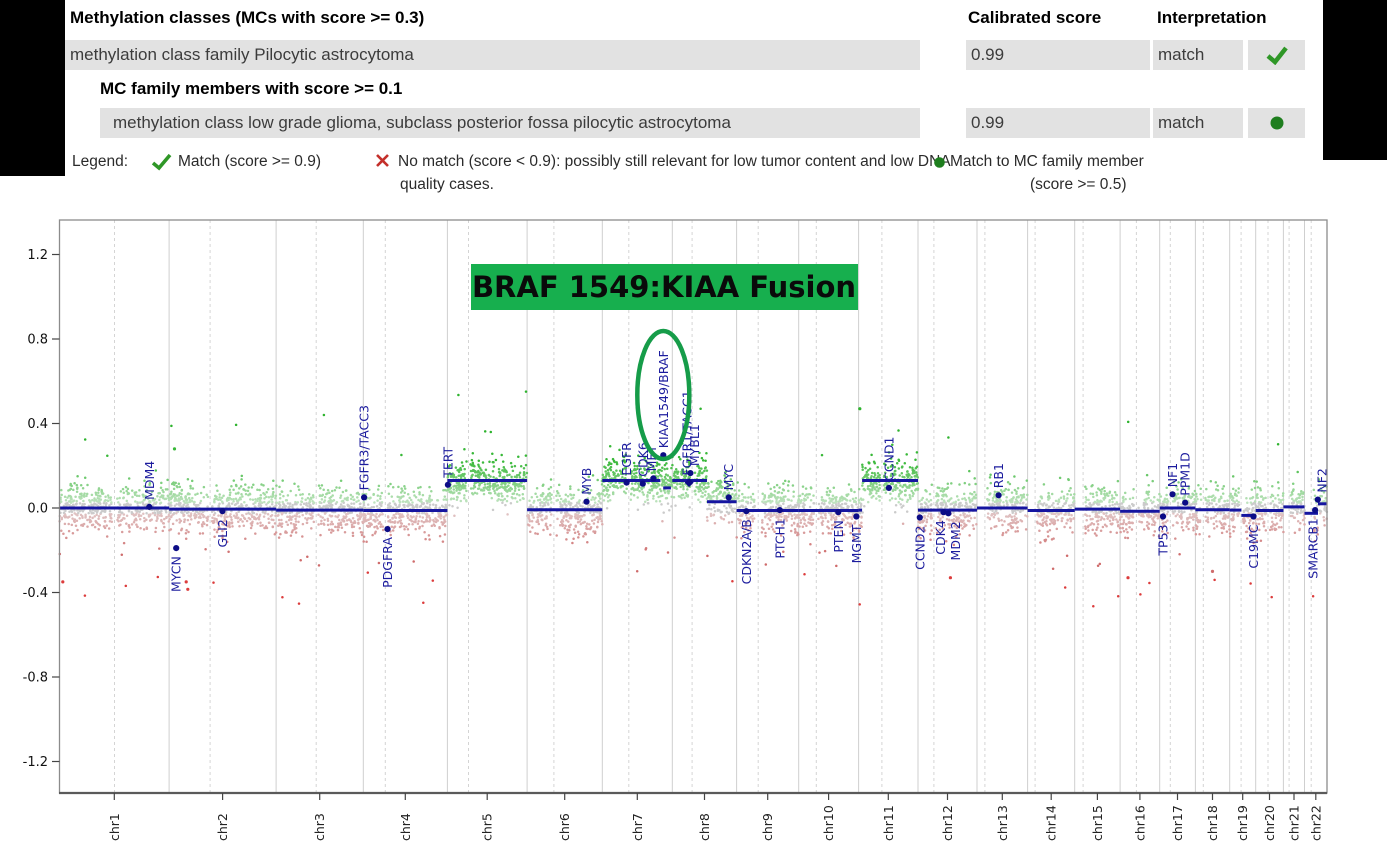 This screenshot has height=854, width=1387. I want to click on fusion-highlight-ellipse, so click(663, 395).